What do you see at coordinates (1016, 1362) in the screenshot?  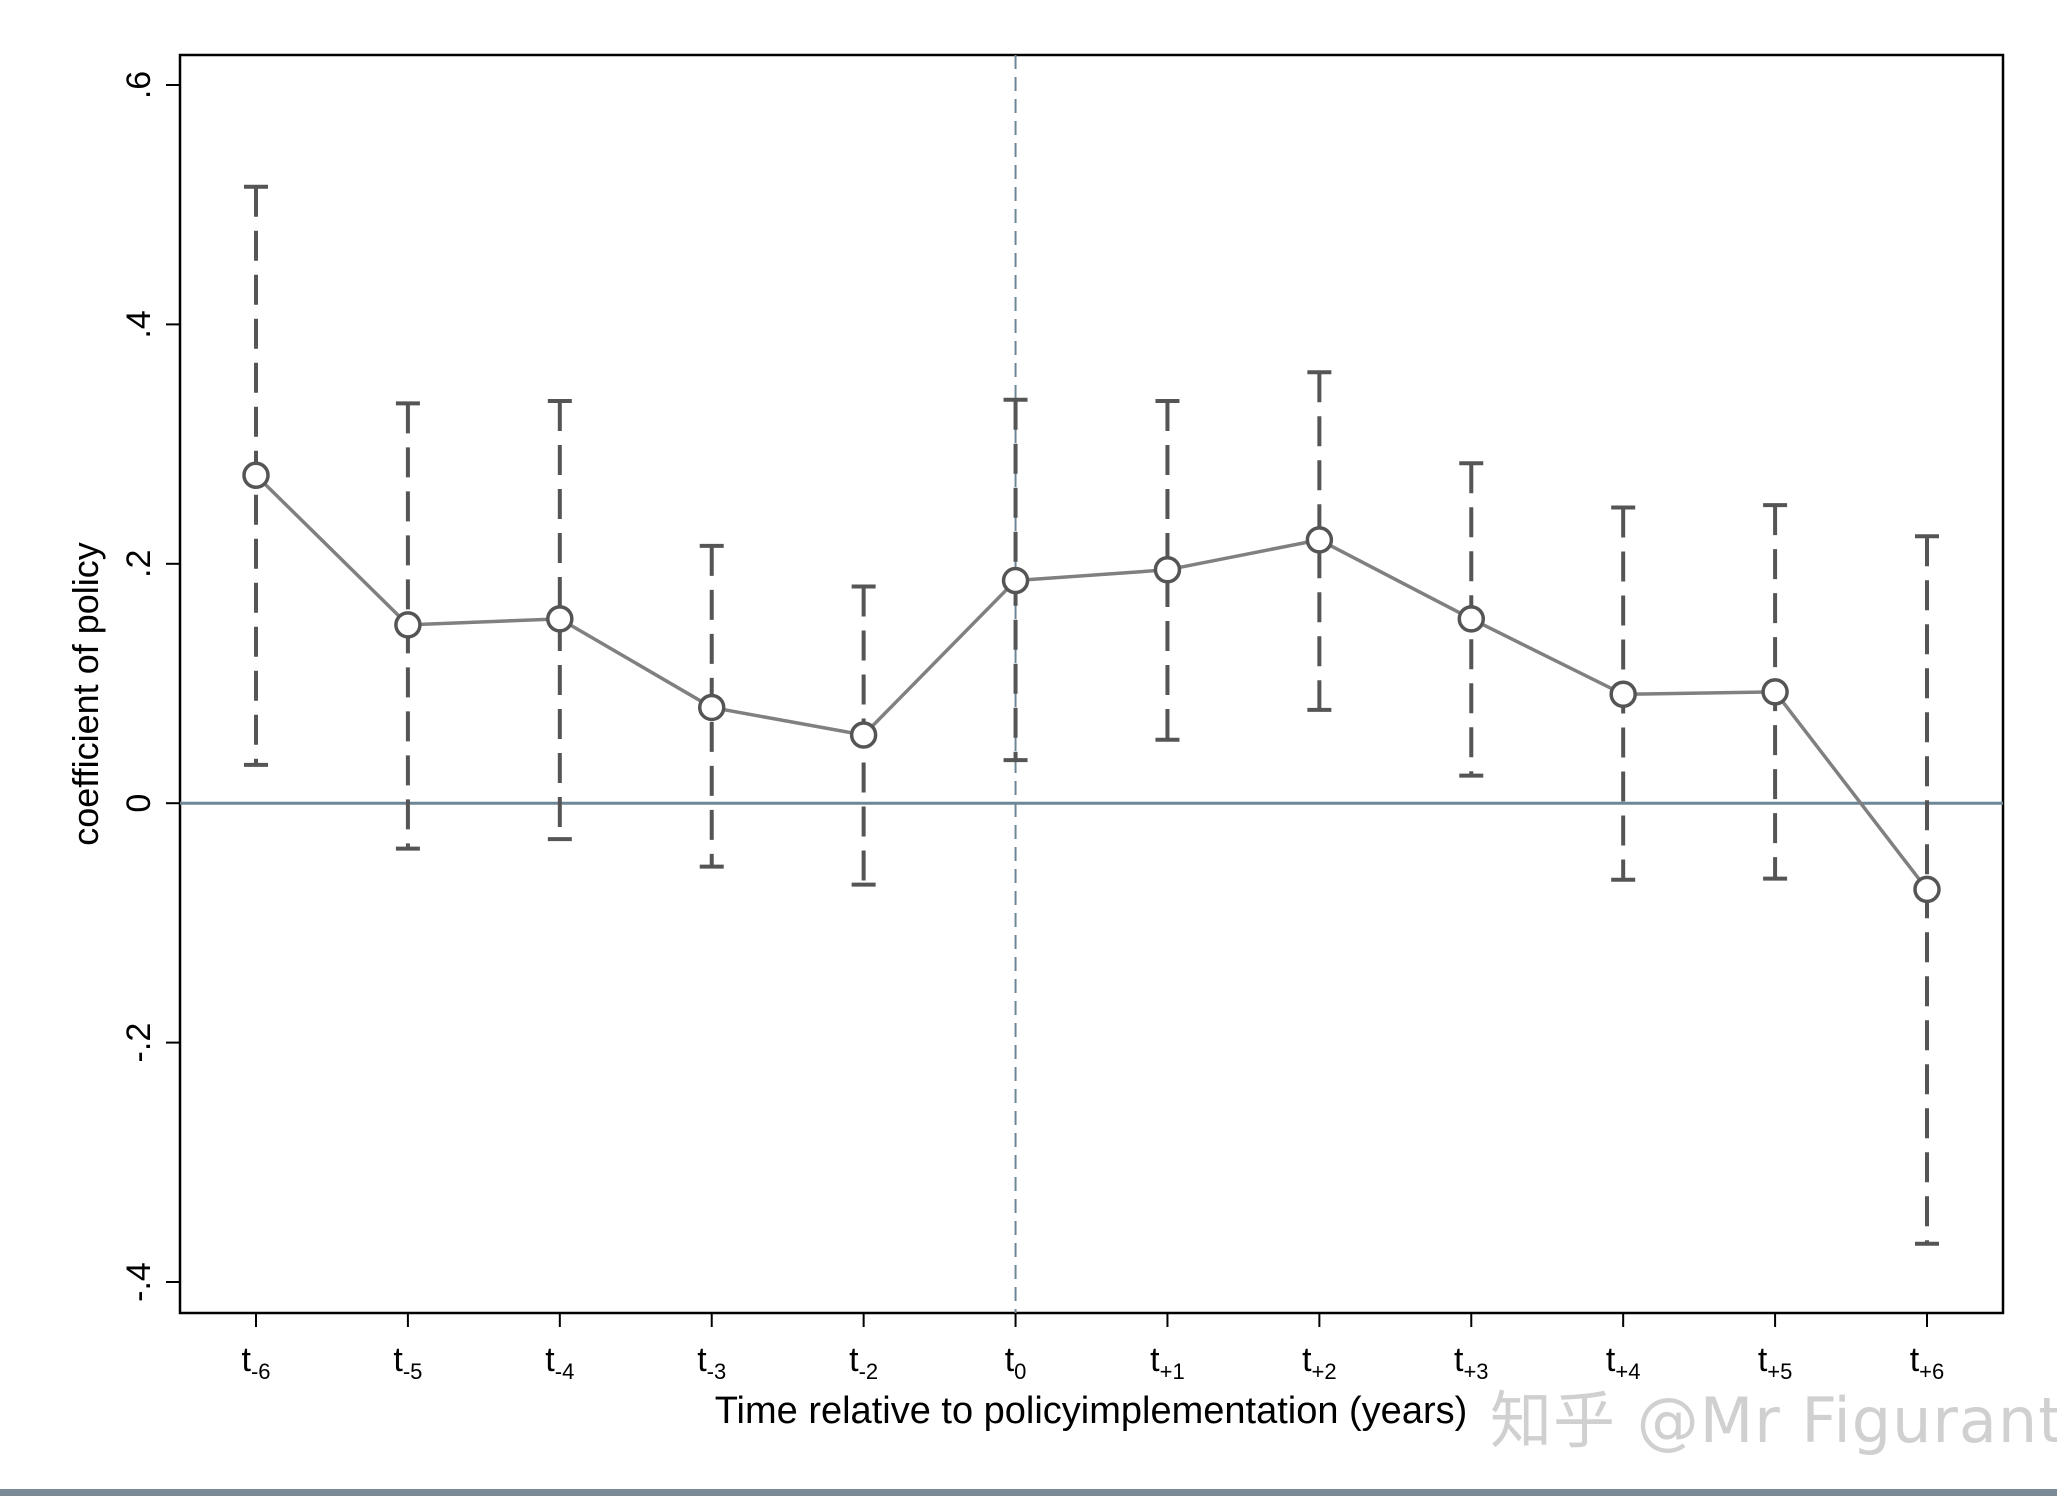 I see `x-tick-label: t0` at bounding box center [1016, 1362].